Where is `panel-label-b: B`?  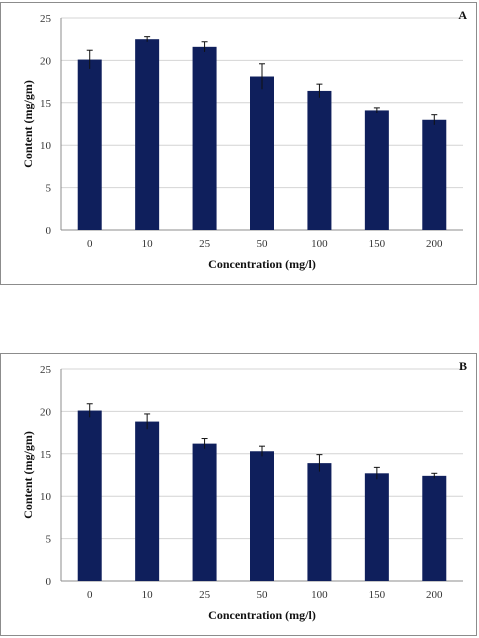 panel-label-b: B is located at coordinates (463, 366).